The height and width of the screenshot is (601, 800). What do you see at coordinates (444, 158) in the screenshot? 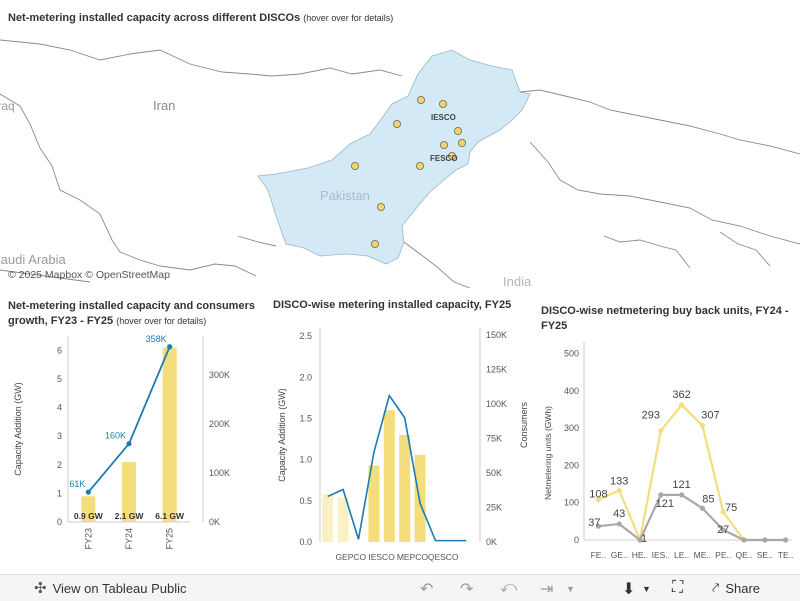
I see `map-city-label-fesco: FESCO` at bounding box center [444, 158].